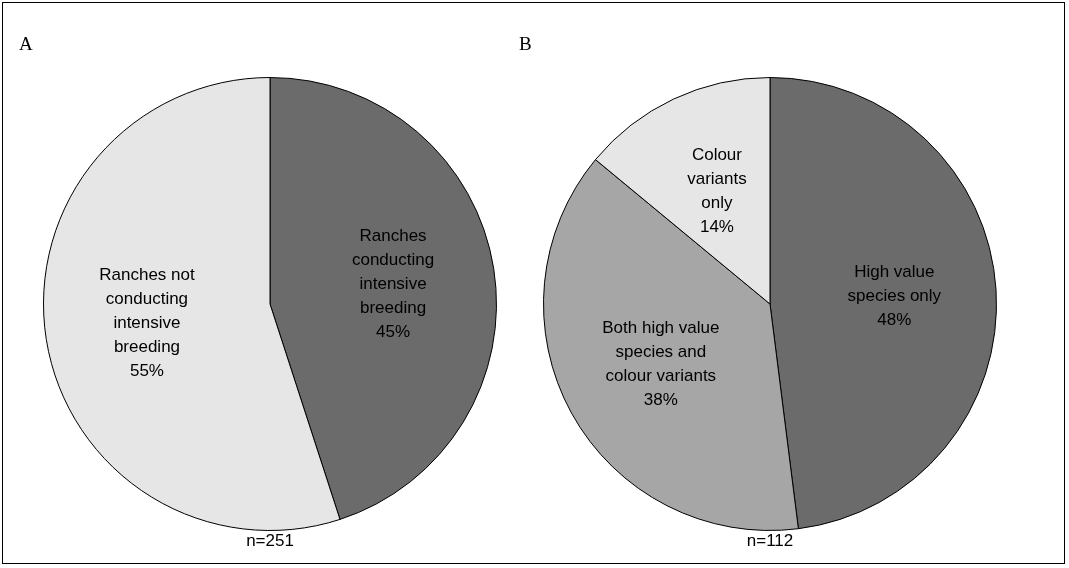  Describe the element at coordinates (393, 332) in the screenshot. I see `data-label: 45%` at that location.